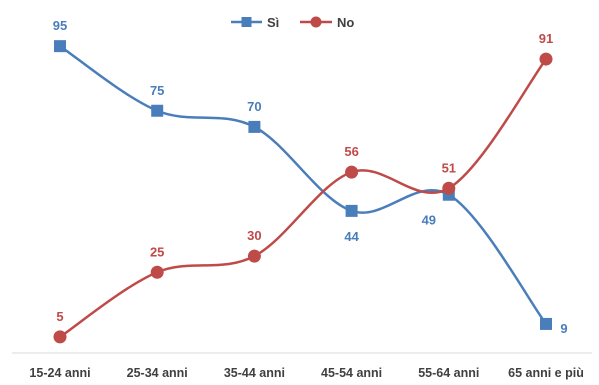 This screenshot has height=385, width=599. Describe the element at coordinates (254, 235) in the screenshot. I see `series-1-label-2: 30` at that location.